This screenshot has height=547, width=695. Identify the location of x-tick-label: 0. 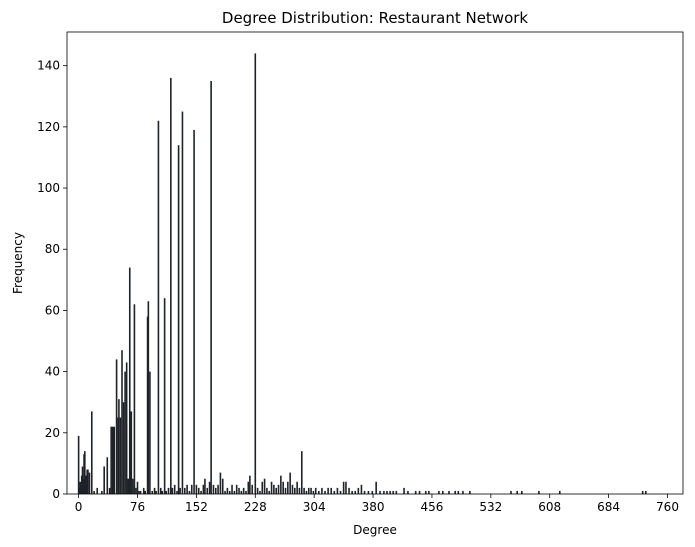
(79, 507).